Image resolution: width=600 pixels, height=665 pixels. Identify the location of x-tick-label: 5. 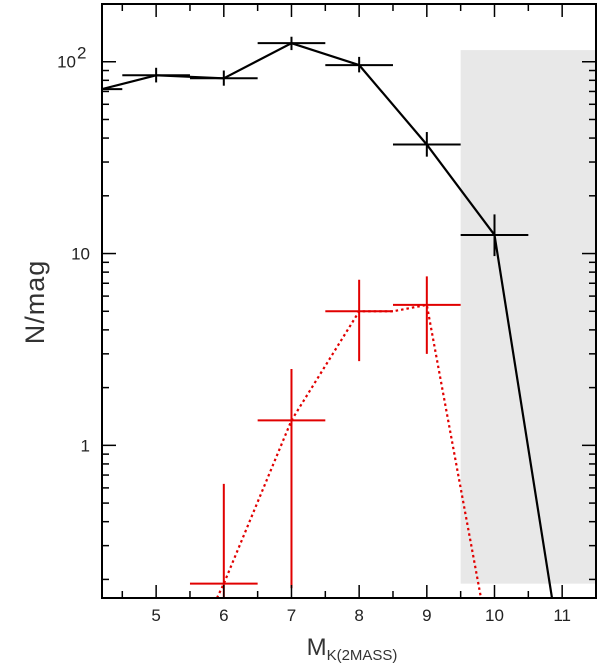
(155, 615).